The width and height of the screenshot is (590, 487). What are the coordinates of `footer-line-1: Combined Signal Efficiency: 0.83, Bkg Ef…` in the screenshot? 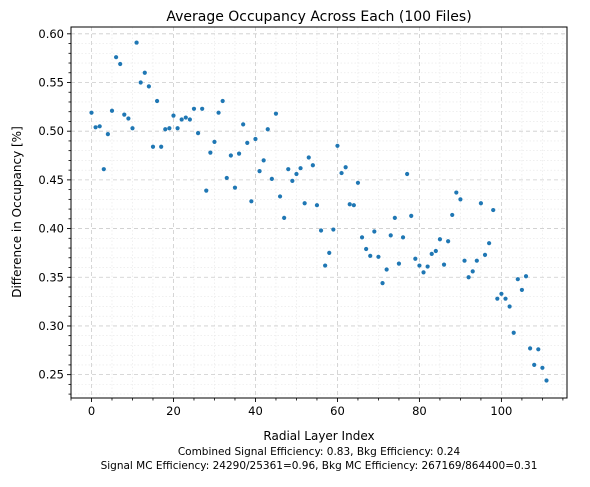 It's located at (319, 452).